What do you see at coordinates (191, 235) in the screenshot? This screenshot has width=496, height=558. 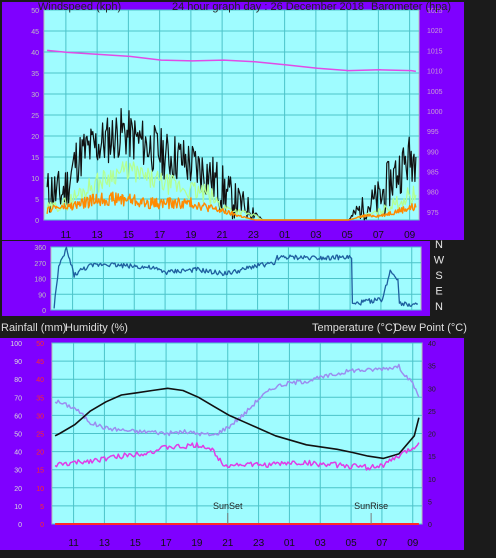 I see `wind-x-tick-label: 19` at bounding box center [191, 235].